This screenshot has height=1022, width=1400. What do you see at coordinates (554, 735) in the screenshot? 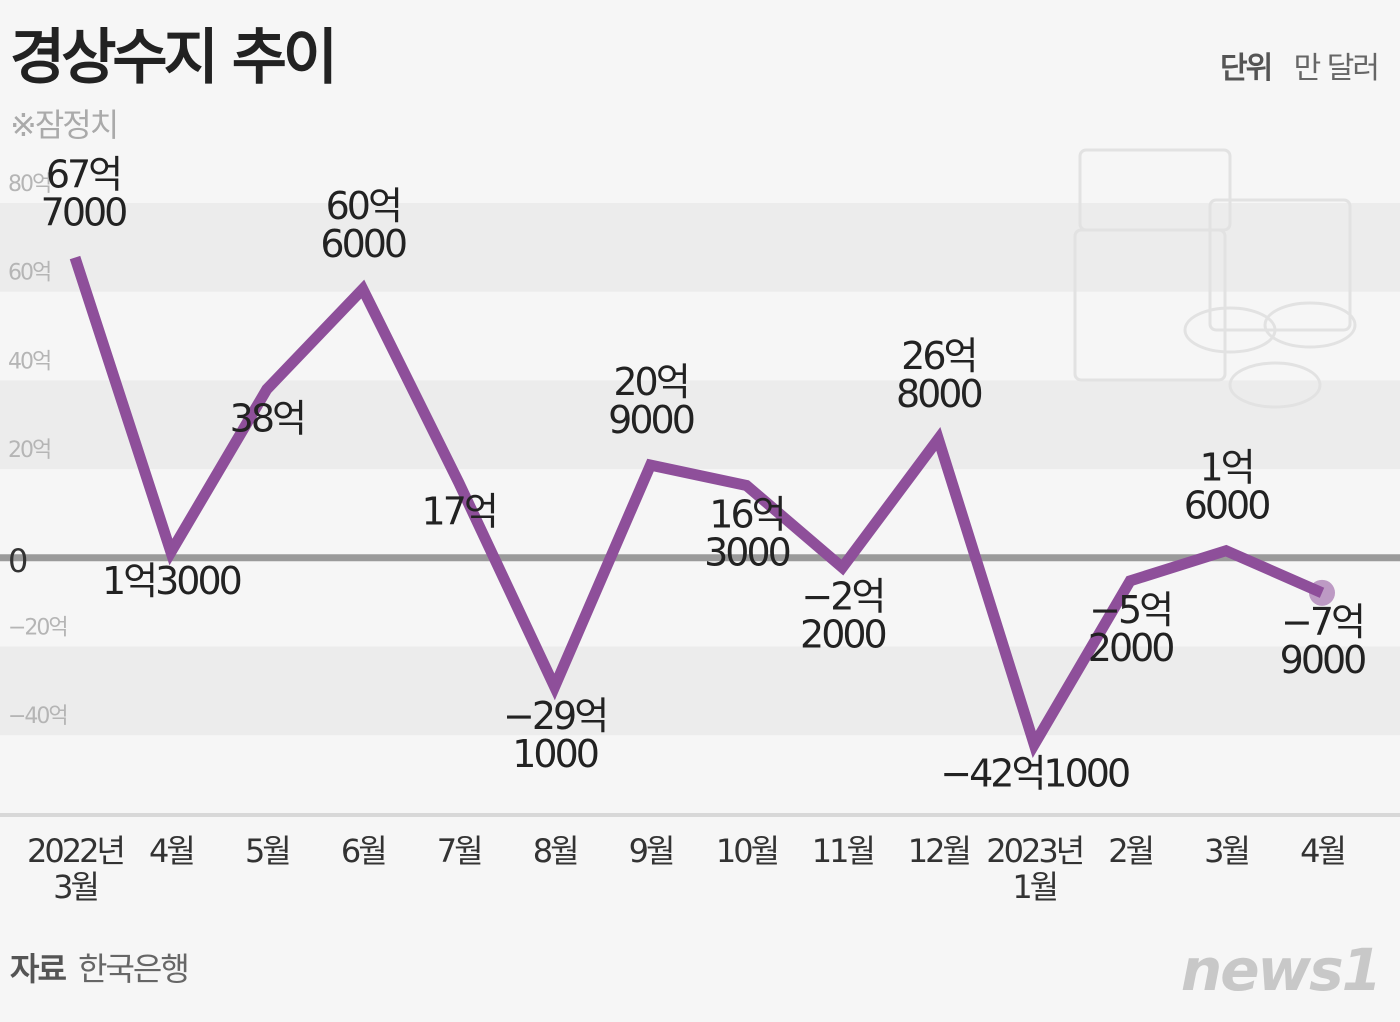
I see `value-label: −29억 1000` at bounding box center [554, 735].